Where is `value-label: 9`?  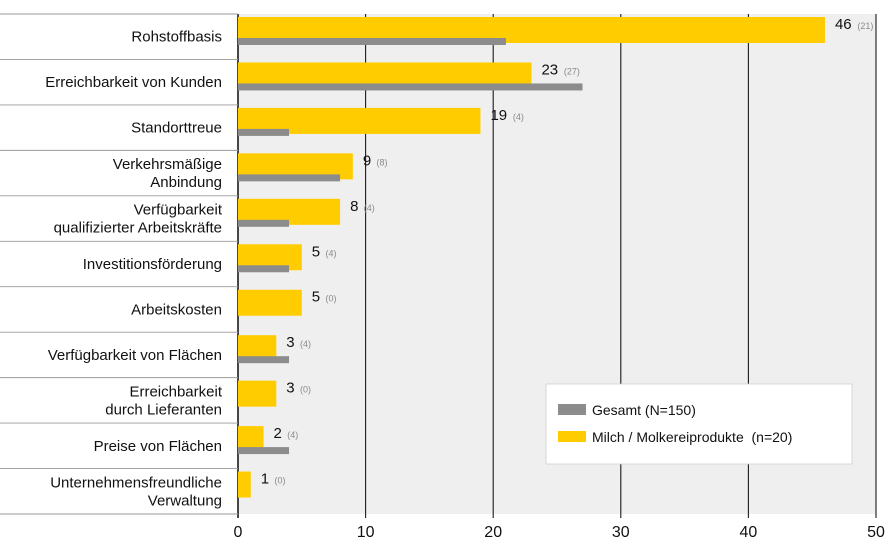 value-label: 9 is located at coordinates (367, 160).